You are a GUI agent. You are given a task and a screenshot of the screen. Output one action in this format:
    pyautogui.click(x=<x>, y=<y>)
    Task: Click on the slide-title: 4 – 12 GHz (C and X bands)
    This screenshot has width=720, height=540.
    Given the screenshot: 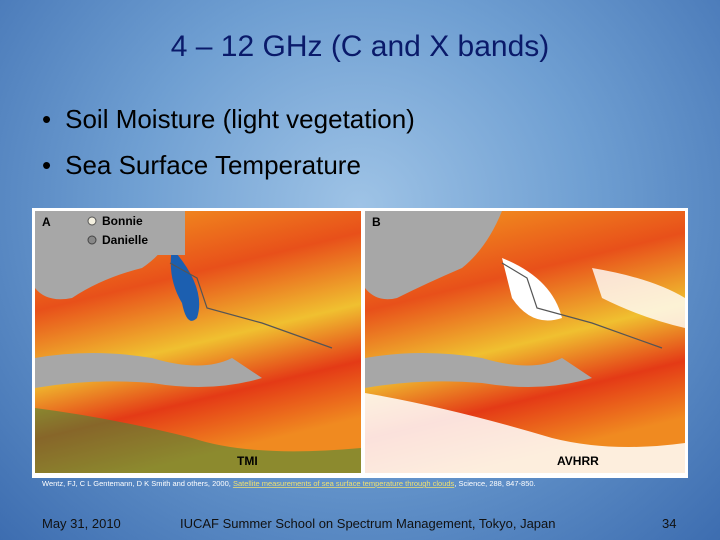 What is the action you would take?
    pyautogui.click(x=360, y=46)
    